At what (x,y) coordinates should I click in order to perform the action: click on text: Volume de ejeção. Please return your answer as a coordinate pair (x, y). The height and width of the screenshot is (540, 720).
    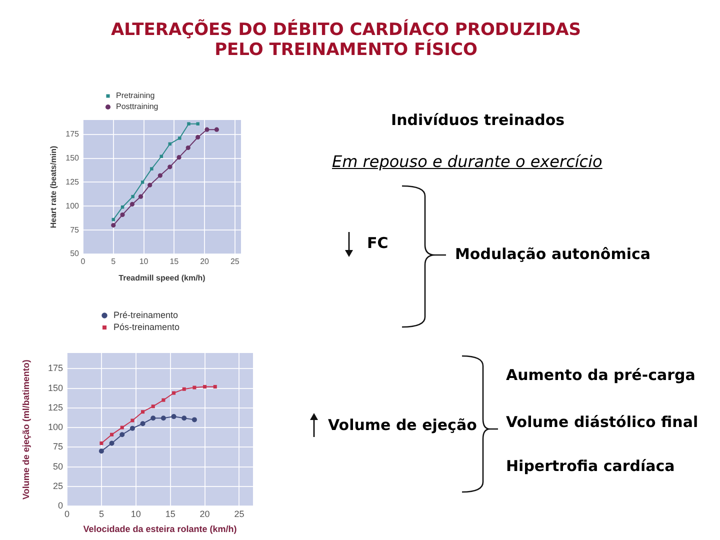
    Looking at the image, I should click on (402, 425).